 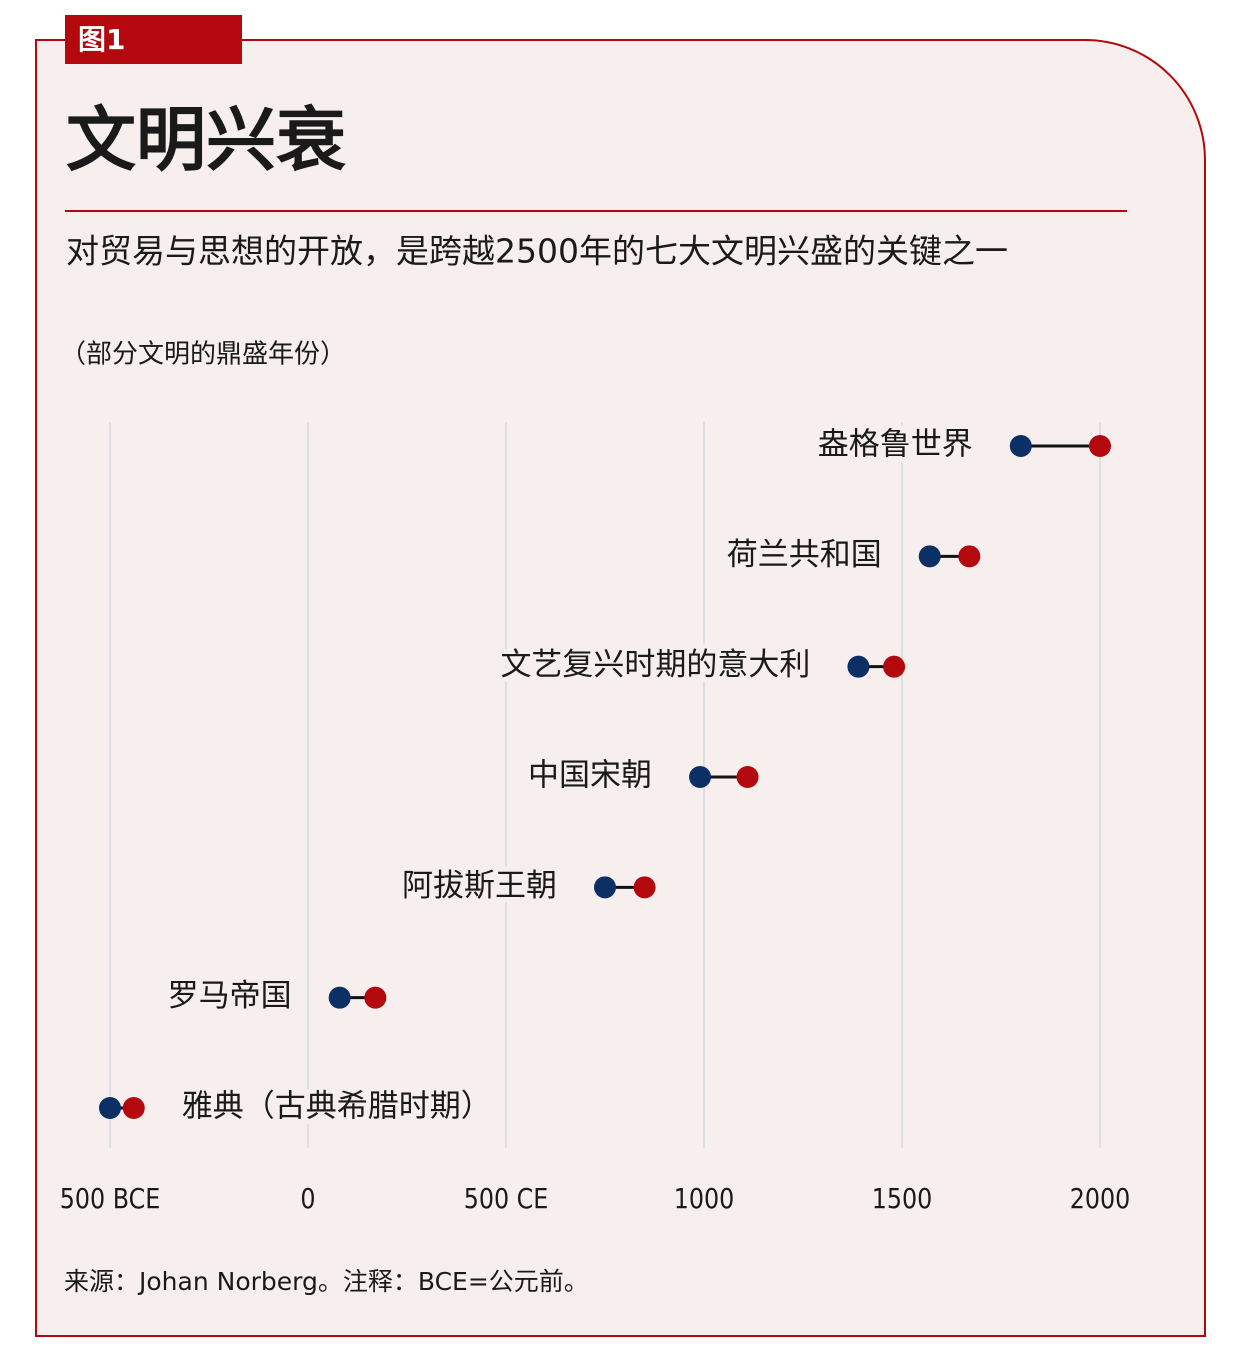 What do you see at coordinates (153, 39) in the screenshot?
I see `badge` at bounding box center [153, 39].